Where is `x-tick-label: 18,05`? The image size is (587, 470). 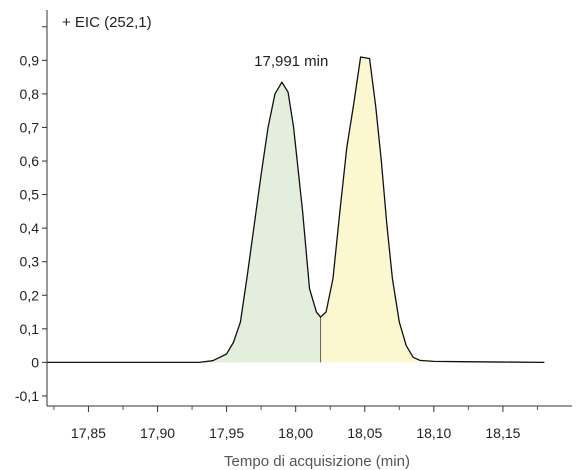 x-tick-label: 18,05 is located at coordinates (364, 433).